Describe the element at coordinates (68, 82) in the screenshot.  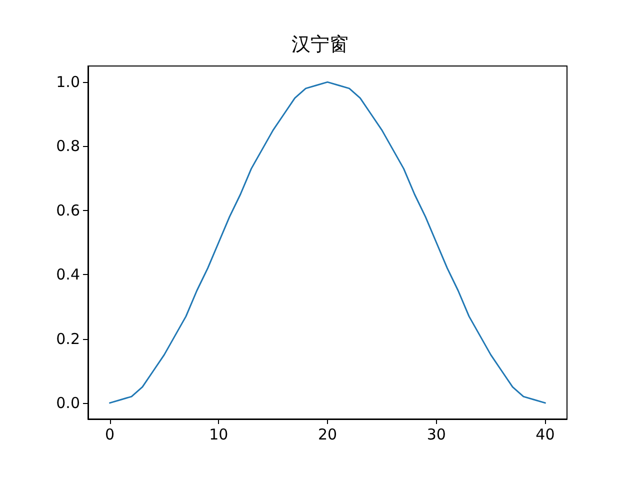
I see `y-tick-label: 1.0` at that location.